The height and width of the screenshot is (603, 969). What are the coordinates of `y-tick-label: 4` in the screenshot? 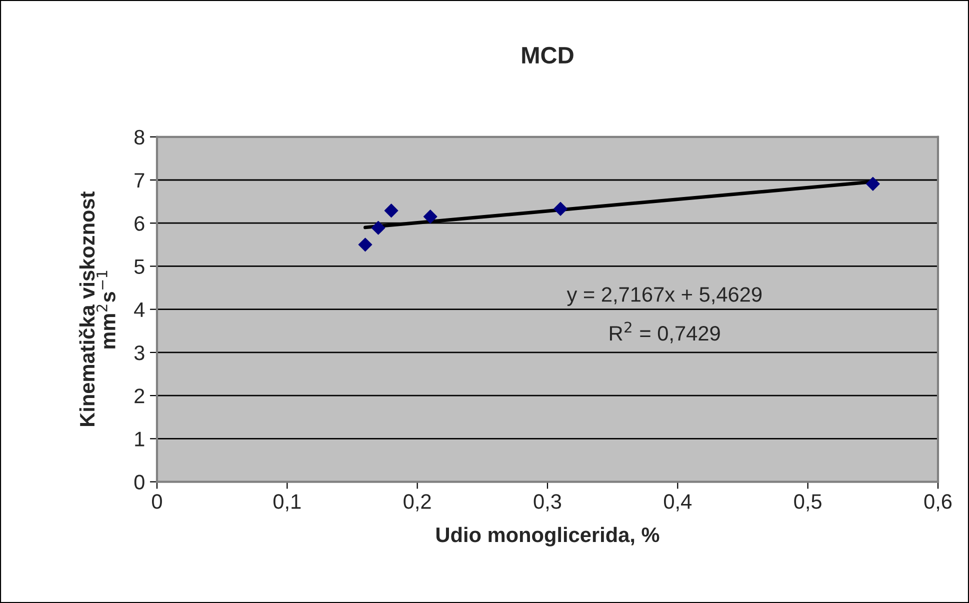 It's located at (139, 309).